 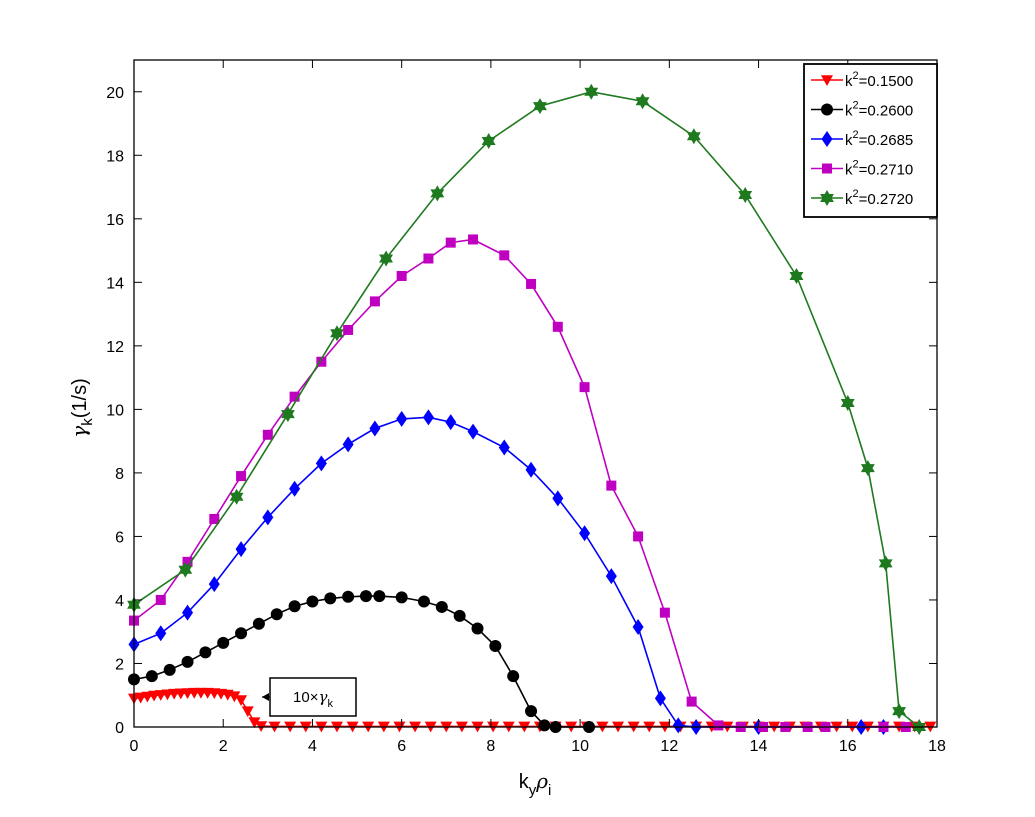 What do you see at coordinates (87, 422) in the screenshot?
I see `y-axis-label-sub: k` at bounding box center [87, 422].